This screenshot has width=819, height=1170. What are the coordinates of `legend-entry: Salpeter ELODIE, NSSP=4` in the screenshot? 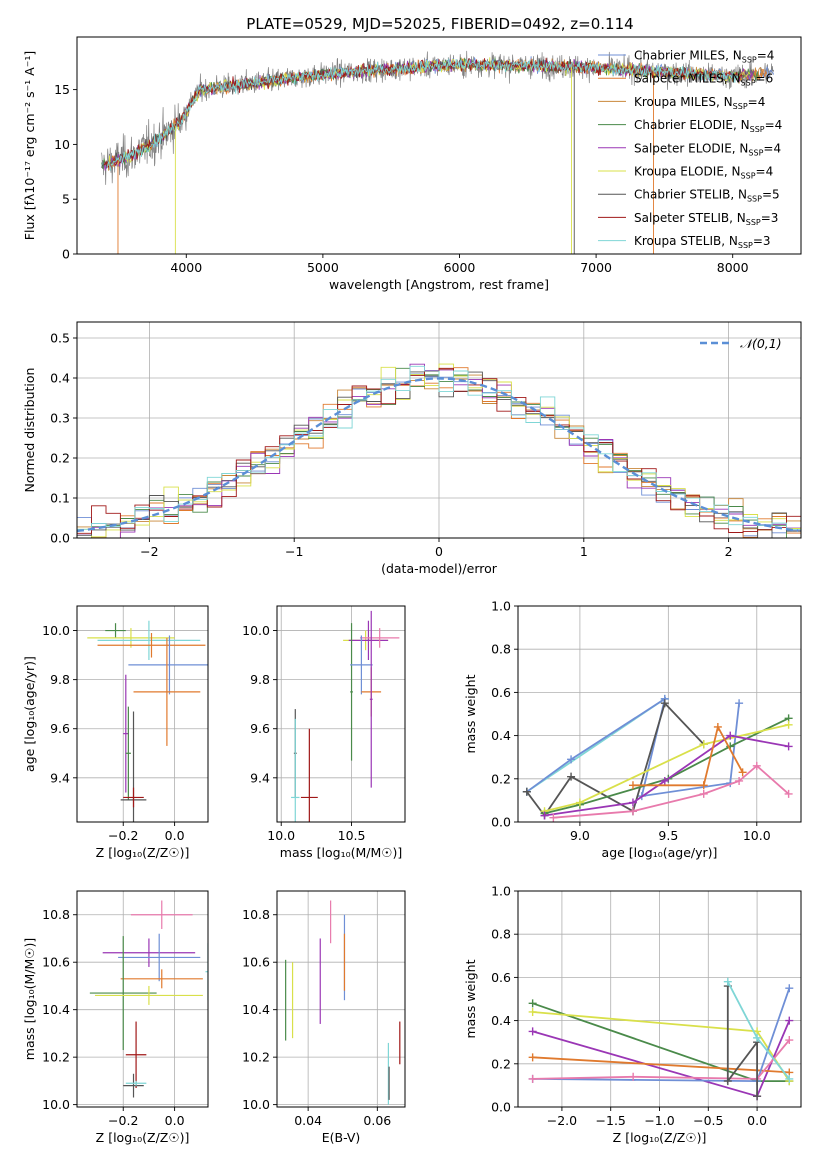 It's located at (707, 149).